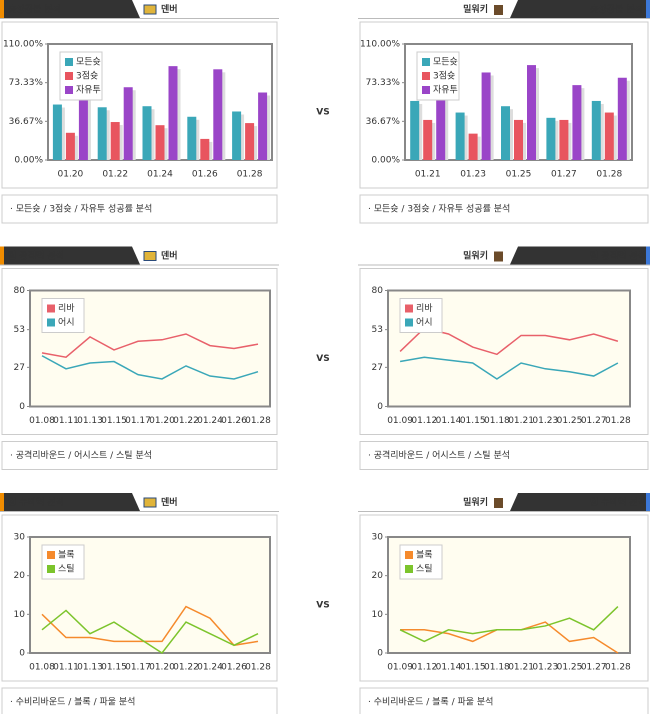  Describe the element at coordinates (498, 256) in the screenshot. I see `team-logo` at that location.